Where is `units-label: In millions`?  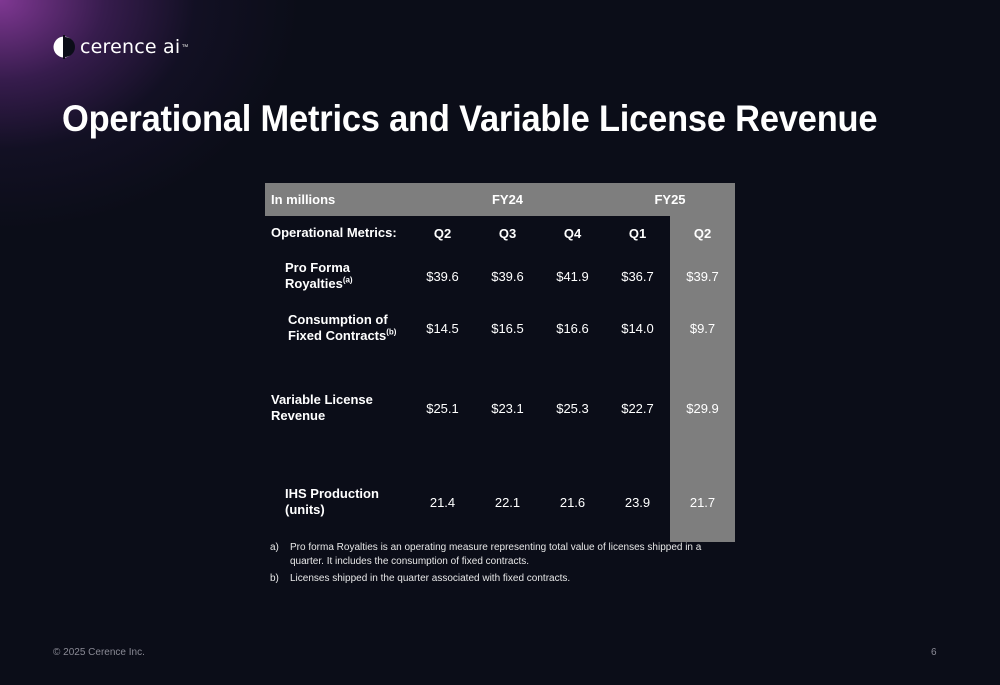 units-label: In millions is located at coordinates (337, 199).